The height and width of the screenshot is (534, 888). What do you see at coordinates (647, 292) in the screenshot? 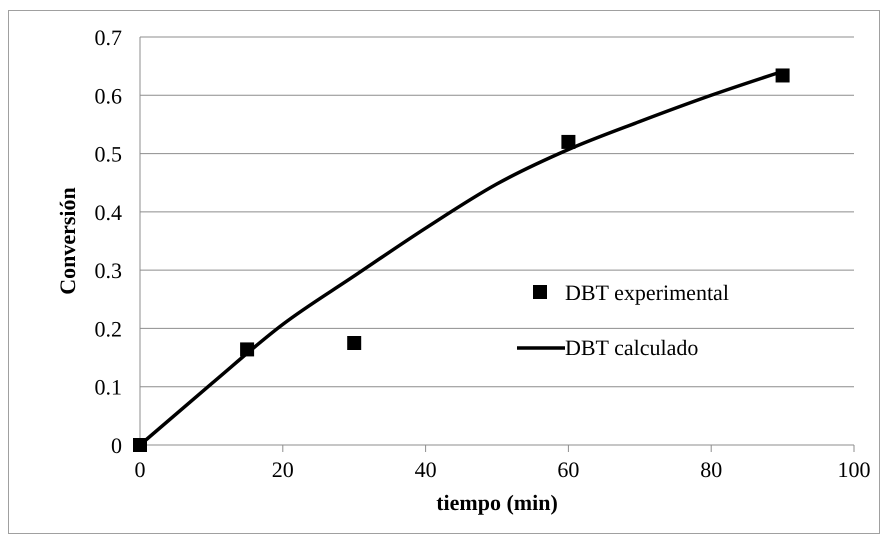
I see `legend-label: DBT experimental` at bounding box center [647, 292].